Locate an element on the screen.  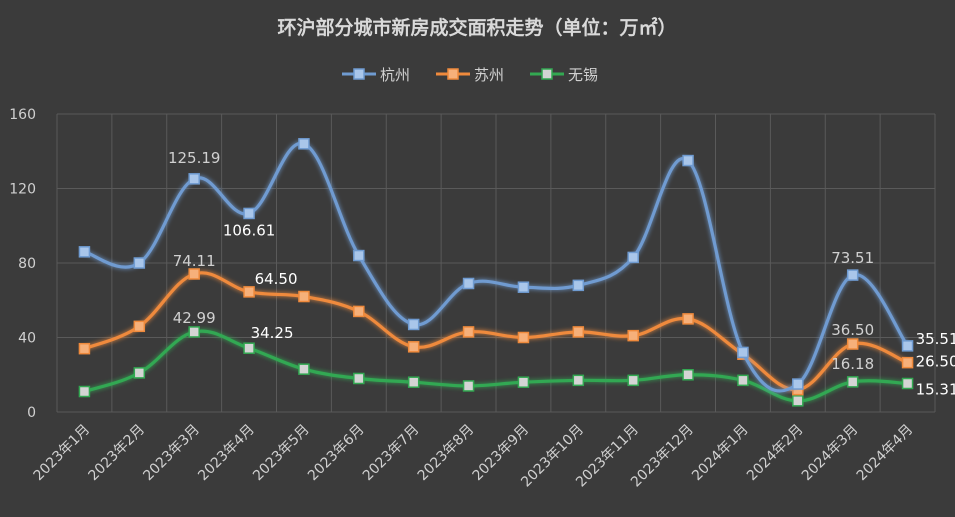
chart-title: 环沪部分城市新房成交面积走势（单位：万㎡） is located at coordinates (476, 27).